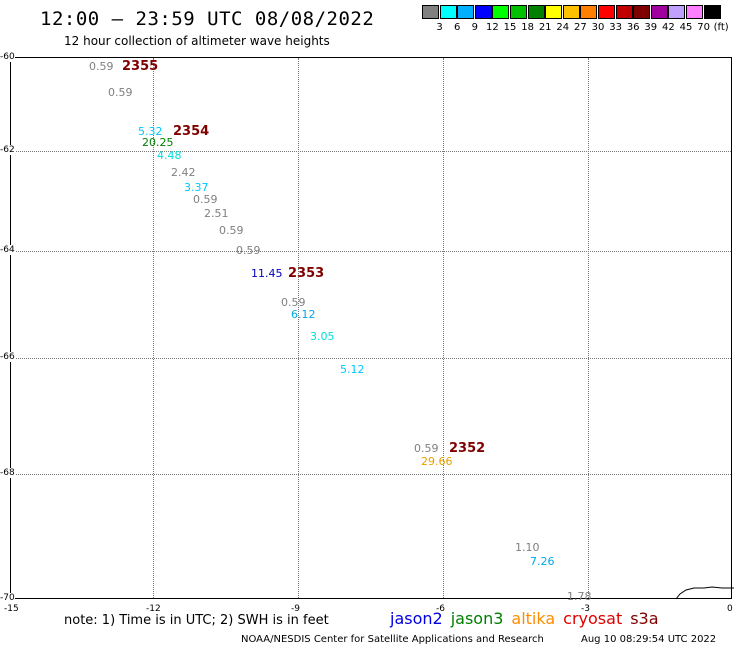  I want to click on wave-height-value: 2.42, so click(183, 172).